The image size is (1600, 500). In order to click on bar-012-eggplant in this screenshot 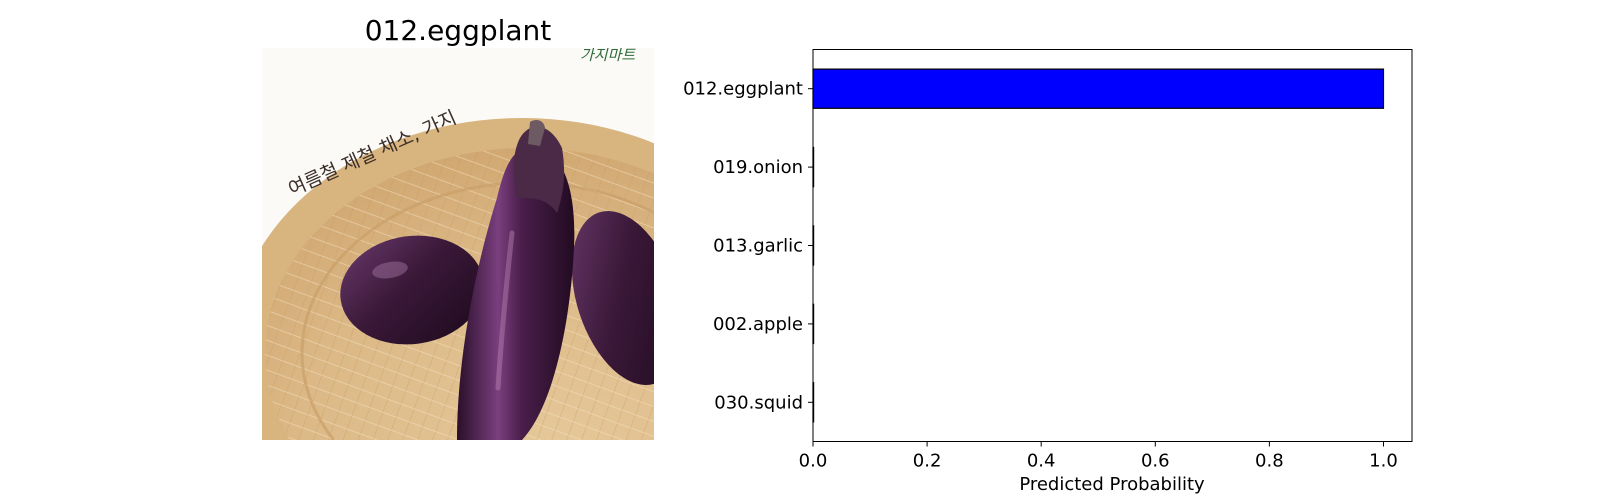, I will do `click(1098, 88)`.